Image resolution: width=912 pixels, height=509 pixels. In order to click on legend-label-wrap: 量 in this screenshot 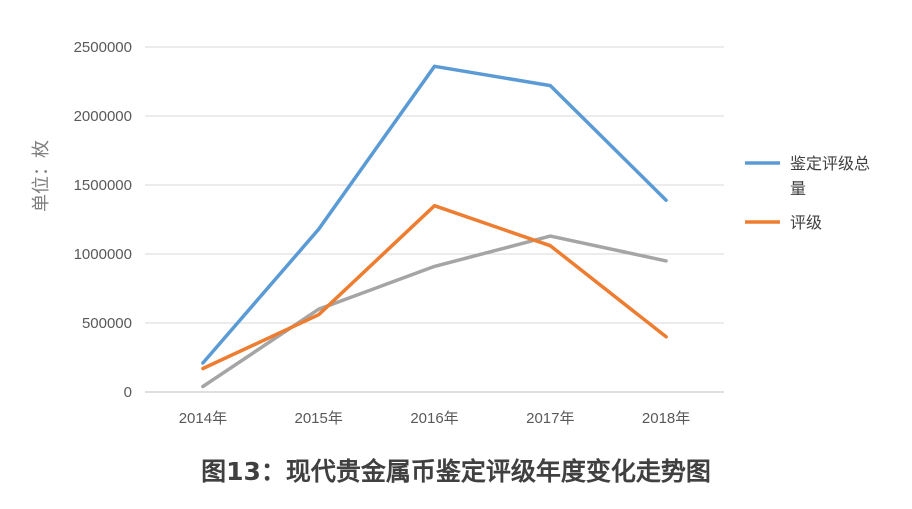, I will do `click(798, 188)`.